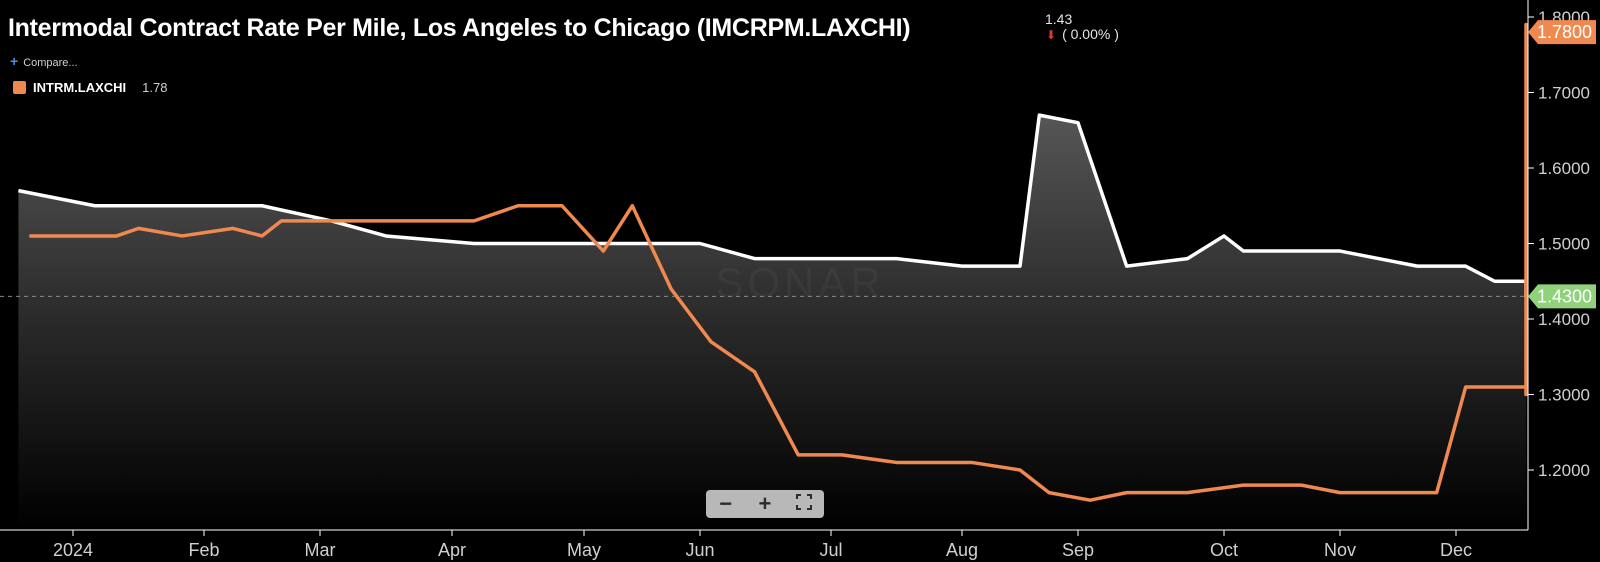 Image resolution: width=1600 pixels, height=562 pixels. I want to click on x-tick-label: Apr, so click(452, 550).